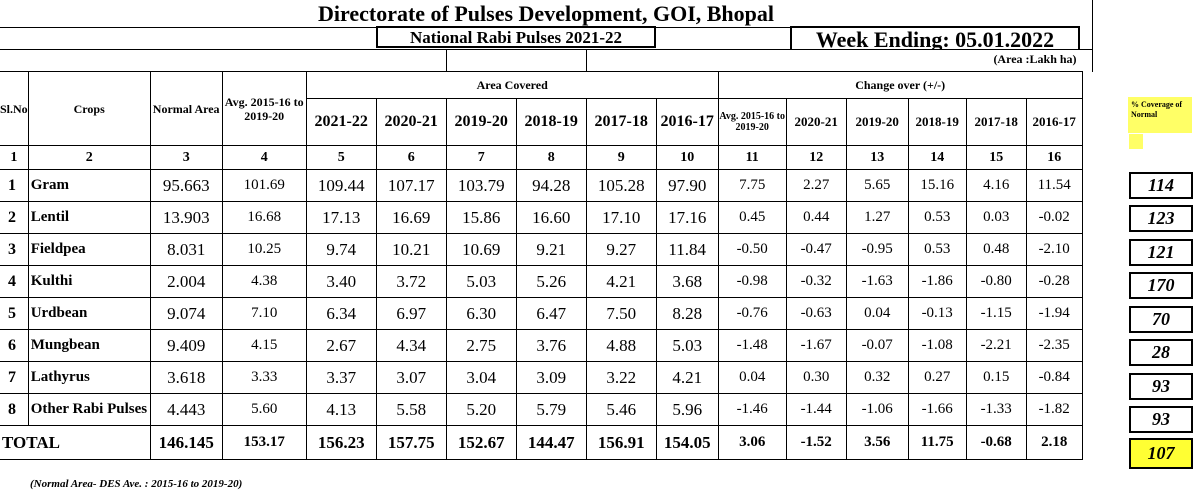  Describe the element at coordinates (996, 249) in the screenshot. I see `change-value: 0.48` at that location.